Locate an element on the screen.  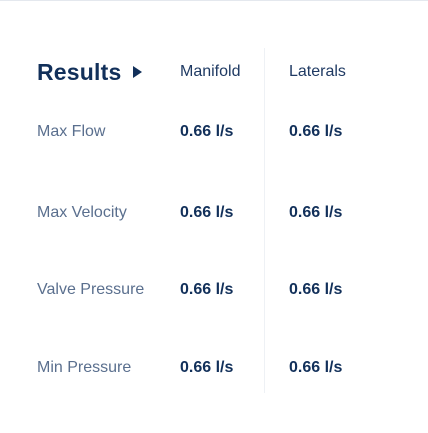
triangle-right-icon is located at coordinates (138, 72).